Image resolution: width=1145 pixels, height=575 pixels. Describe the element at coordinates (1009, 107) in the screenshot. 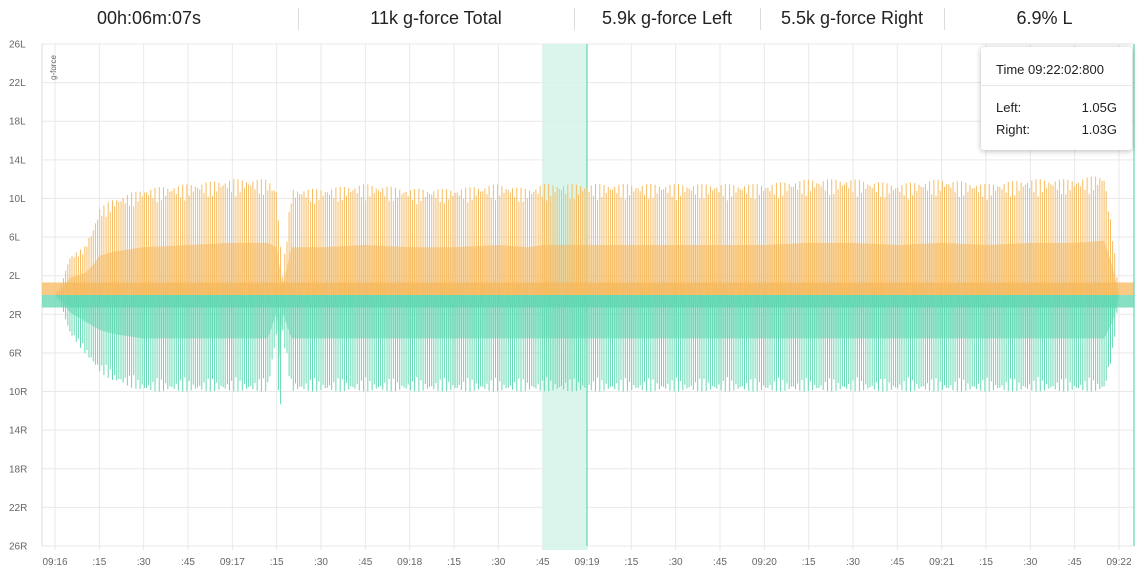

I see `tooltip-left-label: Left:` at that location.